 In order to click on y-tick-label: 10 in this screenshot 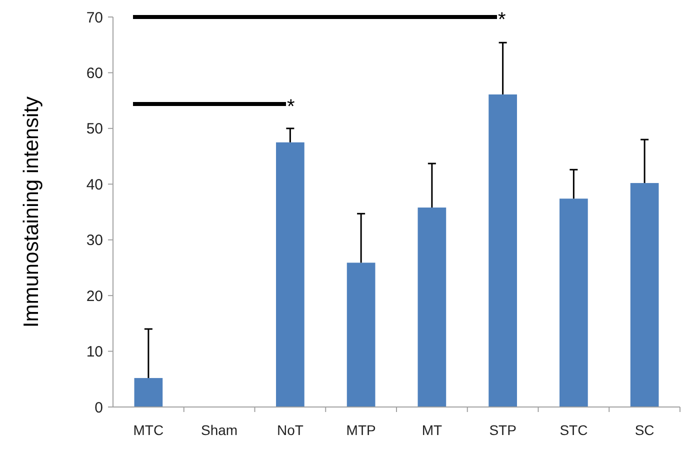, I will do `click(94, 352)`.